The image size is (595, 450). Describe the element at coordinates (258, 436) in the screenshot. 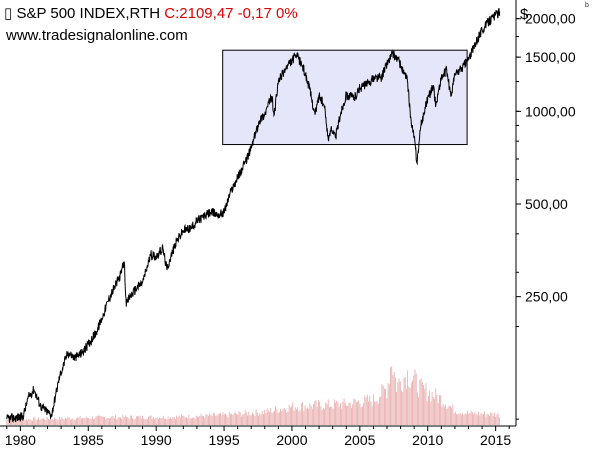

I see `x-axis: 1980 1985 1990 1995 2000 2005 2010 2015` at that location.